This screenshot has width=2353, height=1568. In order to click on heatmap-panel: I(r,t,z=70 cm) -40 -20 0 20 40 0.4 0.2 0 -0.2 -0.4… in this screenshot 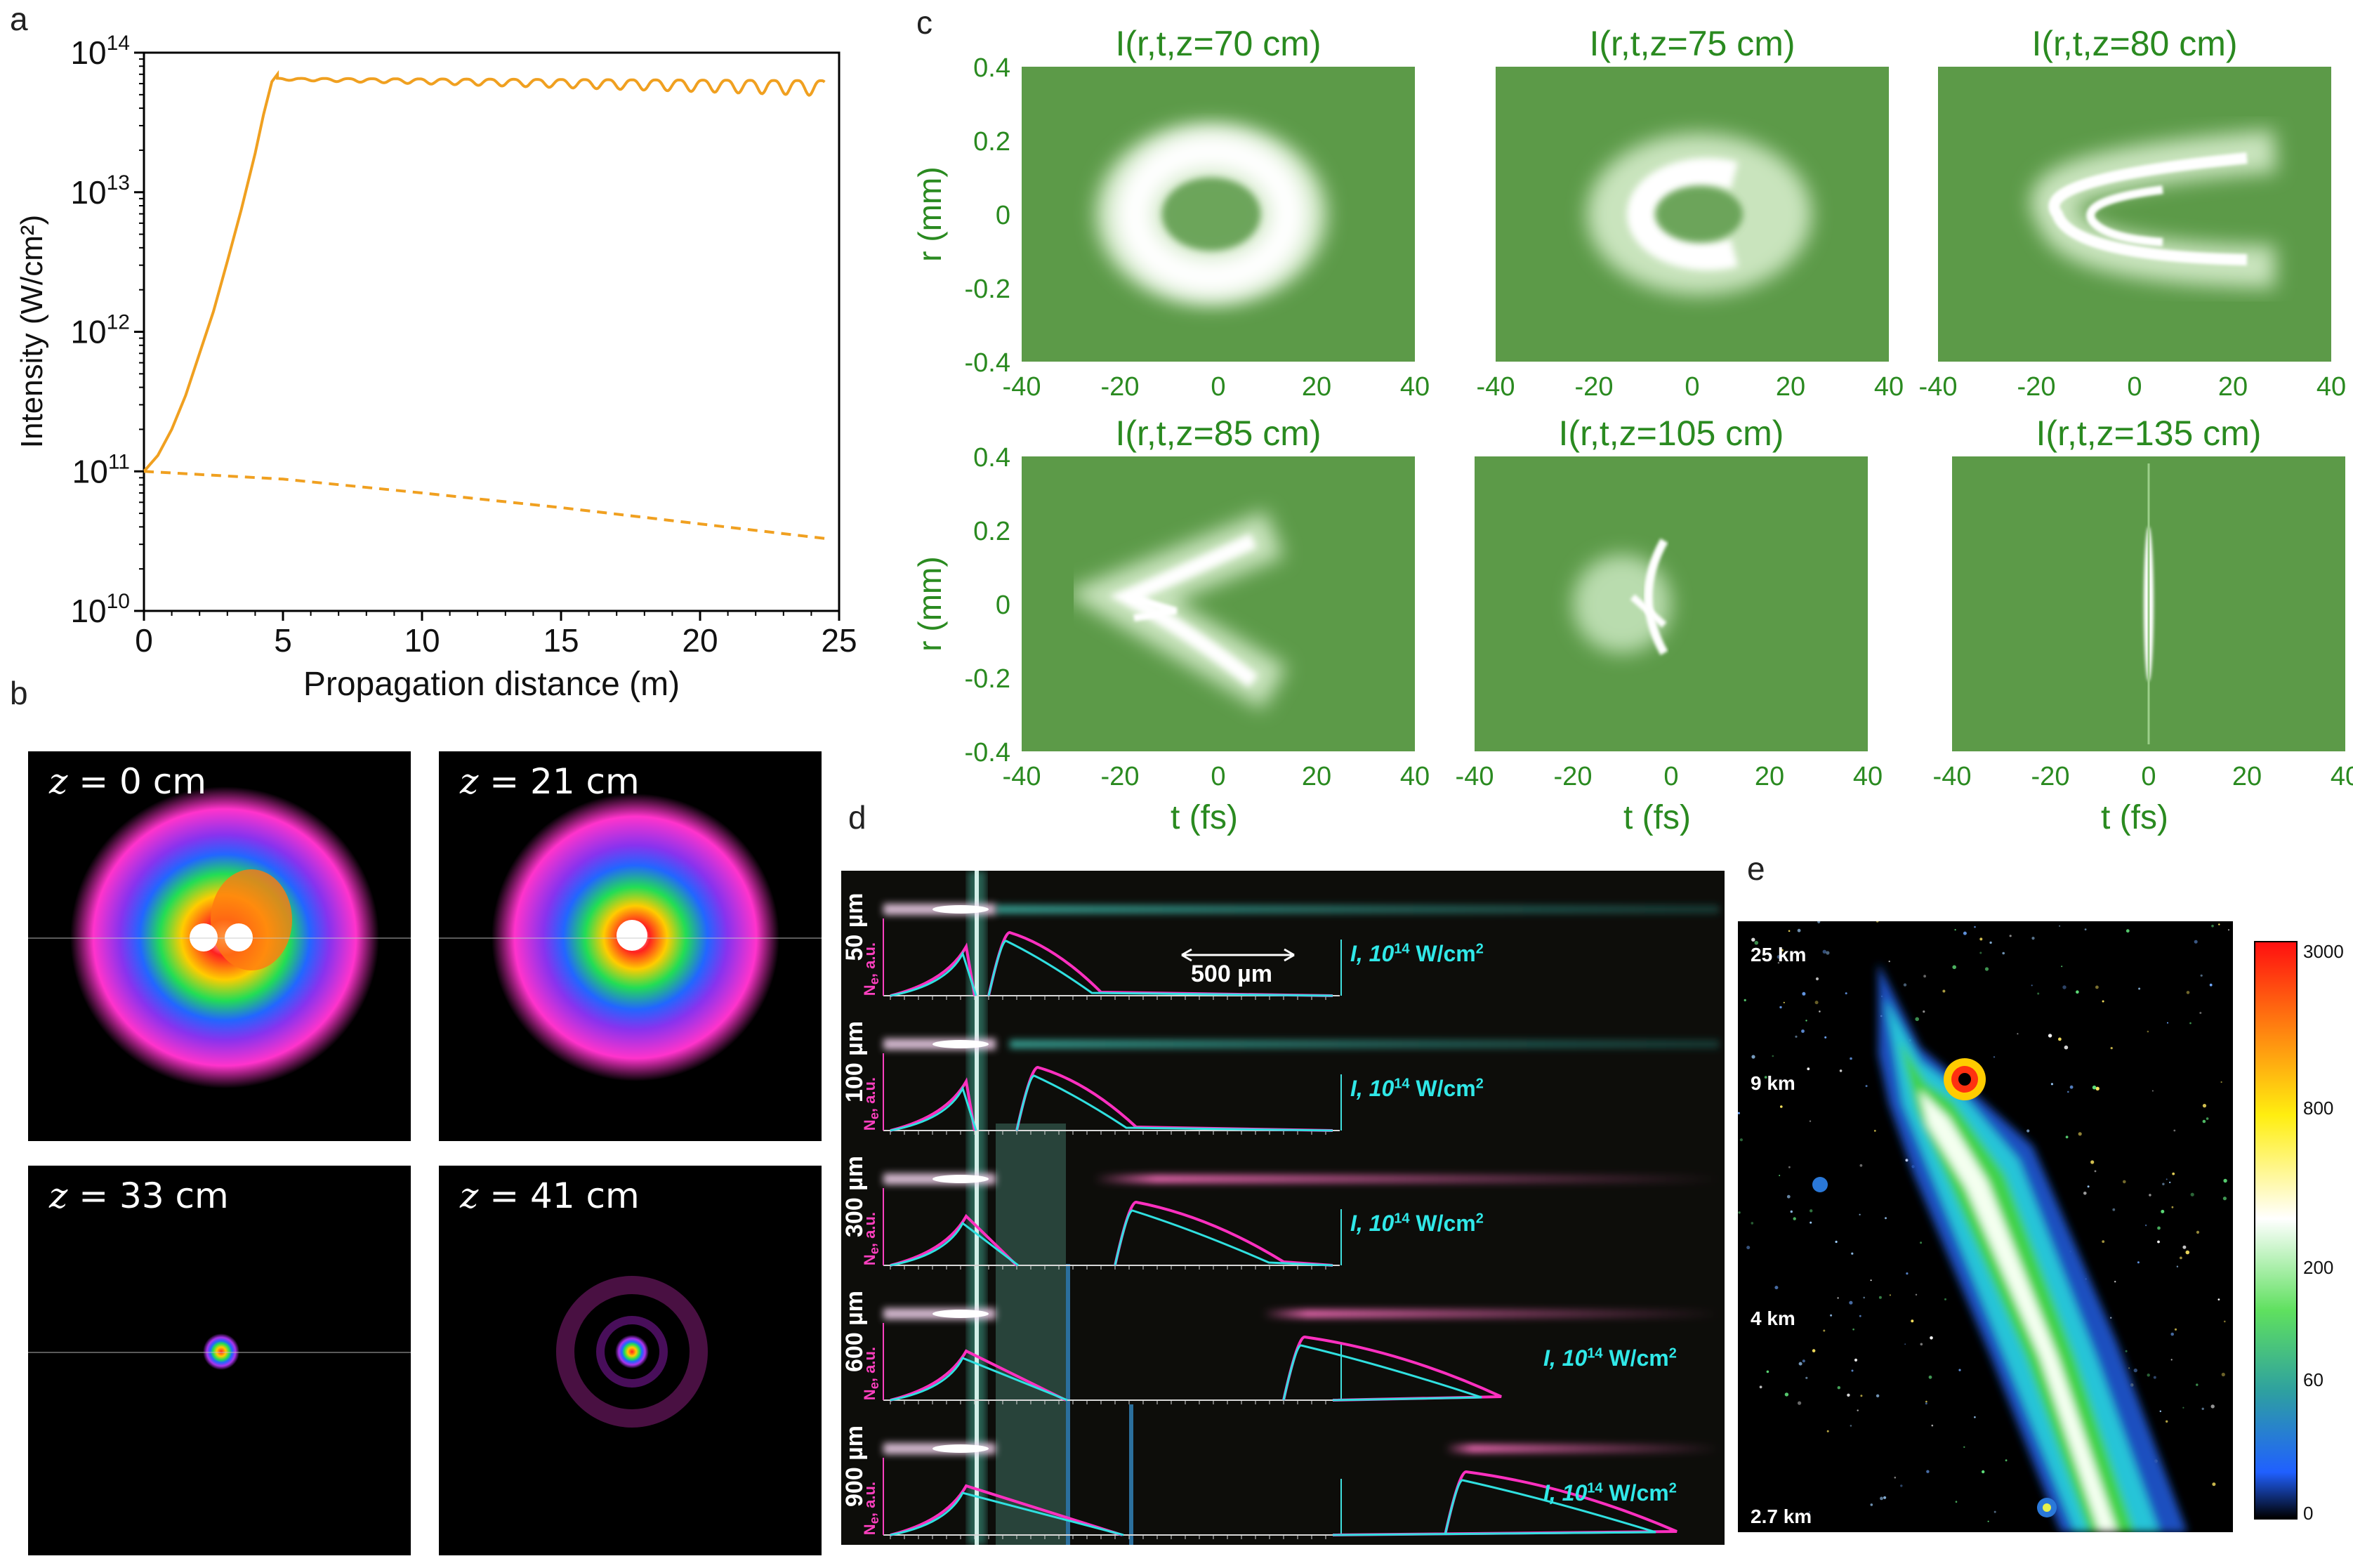, I will do `click(1171, 213)`.